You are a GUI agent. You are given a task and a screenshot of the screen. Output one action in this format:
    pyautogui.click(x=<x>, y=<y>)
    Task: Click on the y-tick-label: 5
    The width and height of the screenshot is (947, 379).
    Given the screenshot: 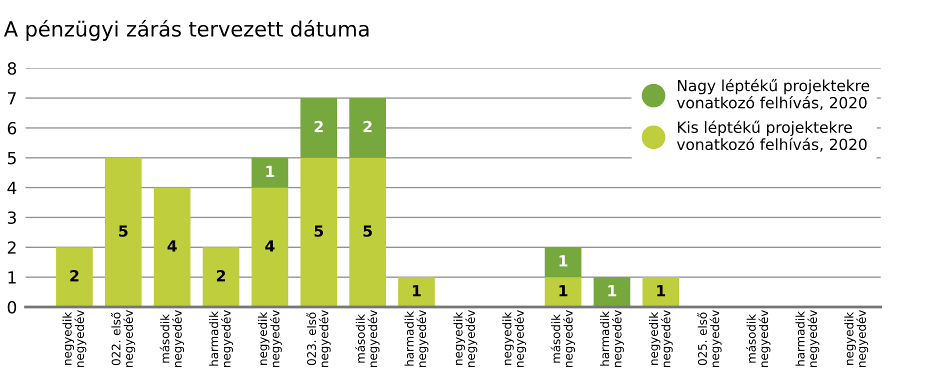 What is the action you would take?
    pyautogui.click(x=12, y=158)
    